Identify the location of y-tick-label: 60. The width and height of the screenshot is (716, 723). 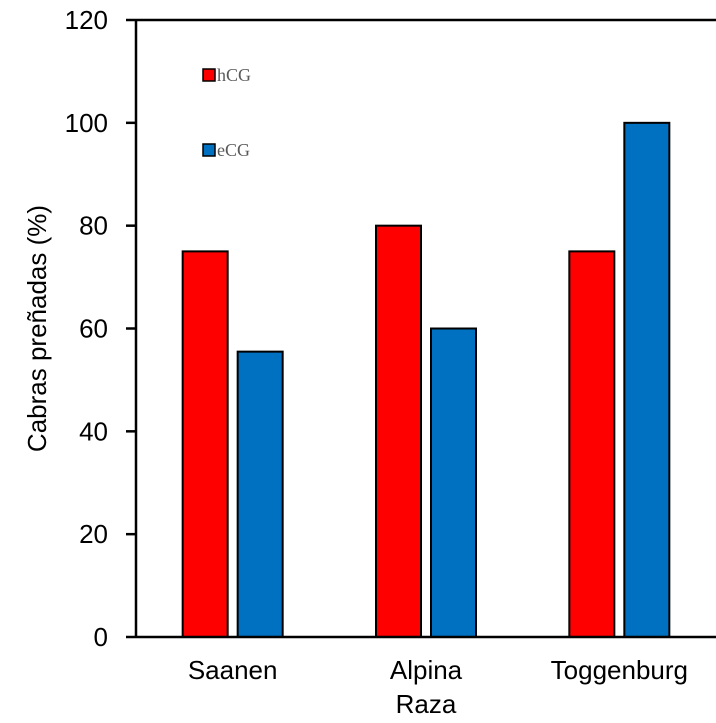
(93, 329).